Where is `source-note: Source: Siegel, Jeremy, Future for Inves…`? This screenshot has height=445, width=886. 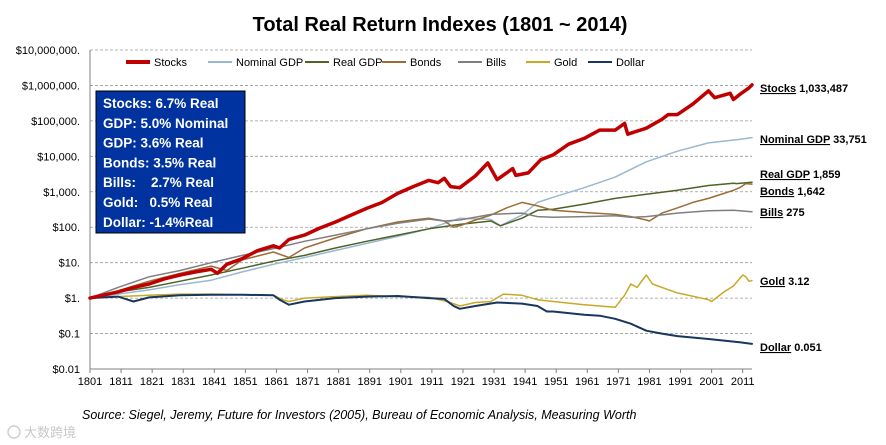 source-note: Source: Siegel, Jeremy, Future for Inves… is located at coordinates (359, 415).